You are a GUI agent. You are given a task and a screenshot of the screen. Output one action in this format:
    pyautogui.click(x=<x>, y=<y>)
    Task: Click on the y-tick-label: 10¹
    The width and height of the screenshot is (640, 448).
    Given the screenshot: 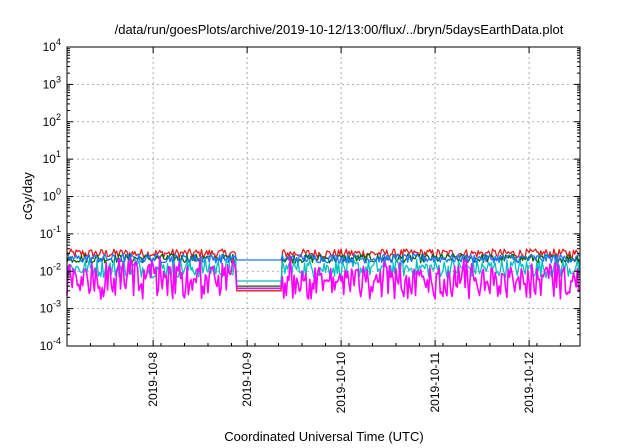 What is the action you would take?
    pyautogui.click(x=52, y=157)
    